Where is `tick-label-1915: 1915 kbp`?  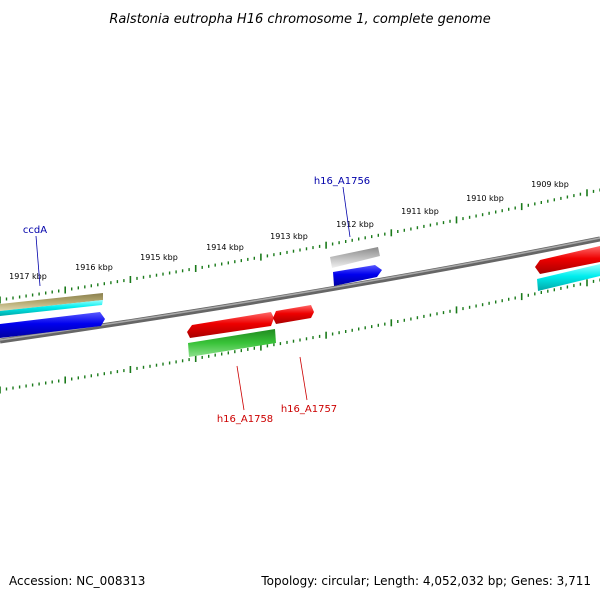
tick-label-1915: 1915 kbp is located at coordinates (159, 257).